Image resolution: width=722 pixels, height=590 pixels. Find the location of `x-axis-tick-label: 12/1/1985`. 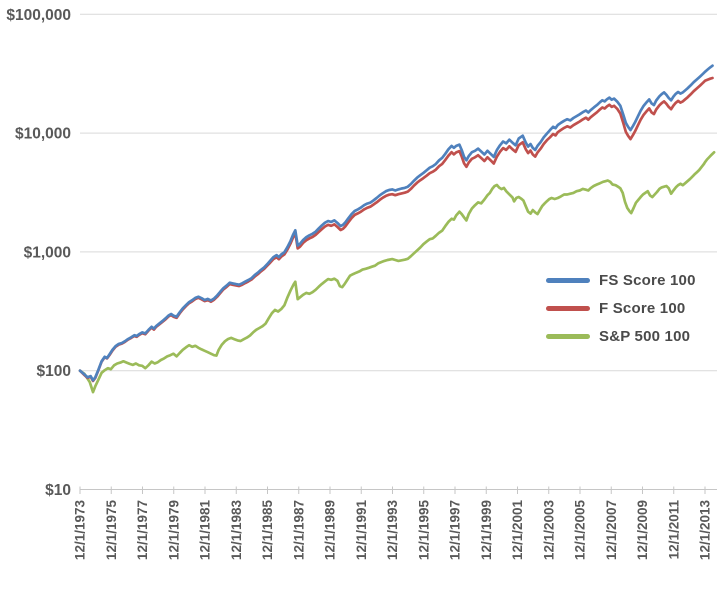

x-axis-tick-label: 12/1/1985 is located at coordinates (267, 530).